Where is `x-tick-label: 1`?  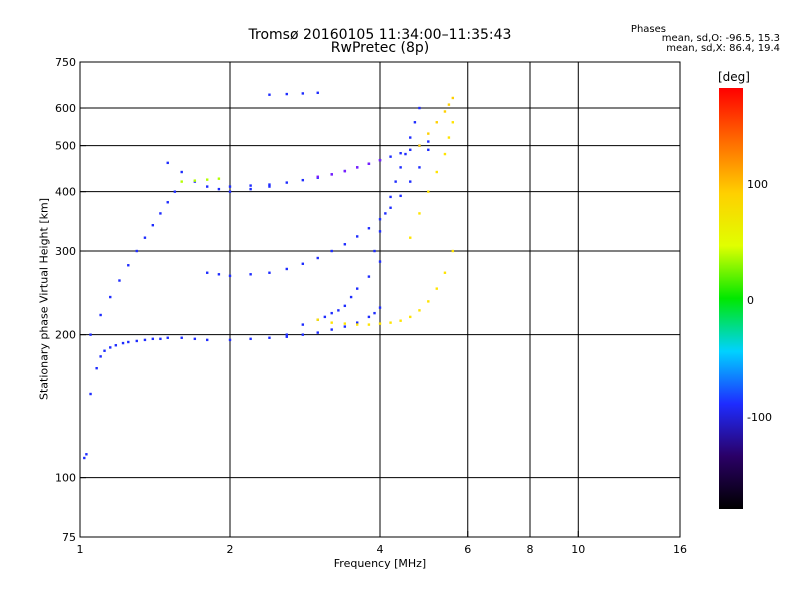 x-tick-label: 1 is located at coordinates (80, 549).